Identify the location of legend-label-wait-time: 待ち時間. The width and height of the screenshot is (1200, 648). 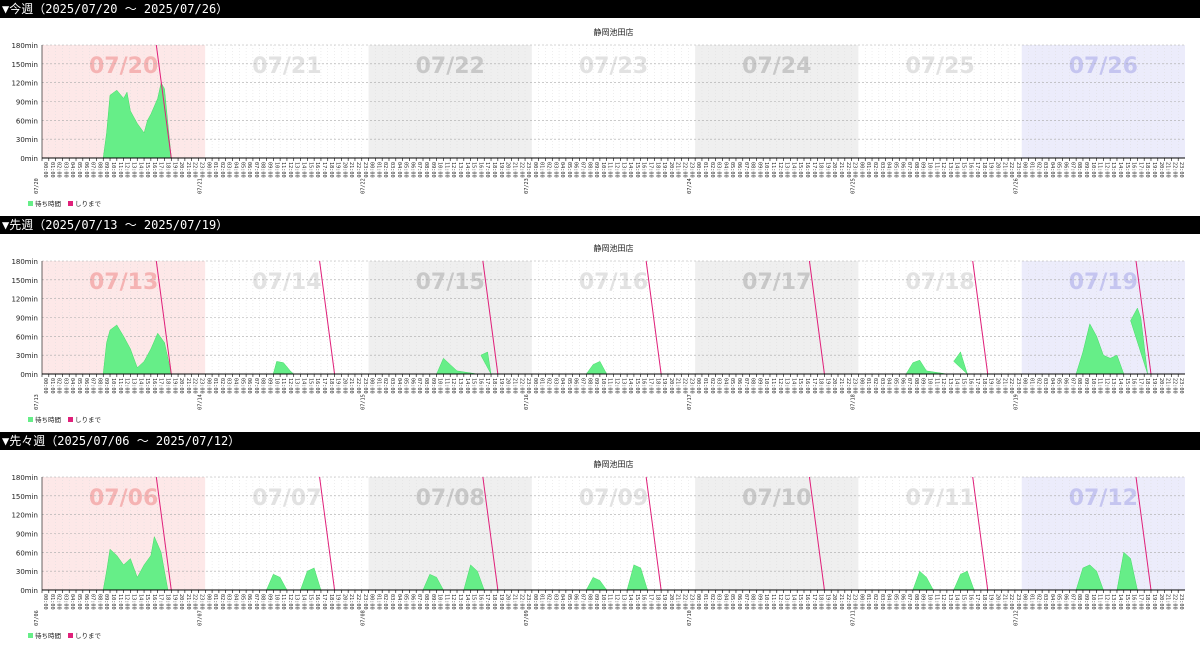
(48, 635).